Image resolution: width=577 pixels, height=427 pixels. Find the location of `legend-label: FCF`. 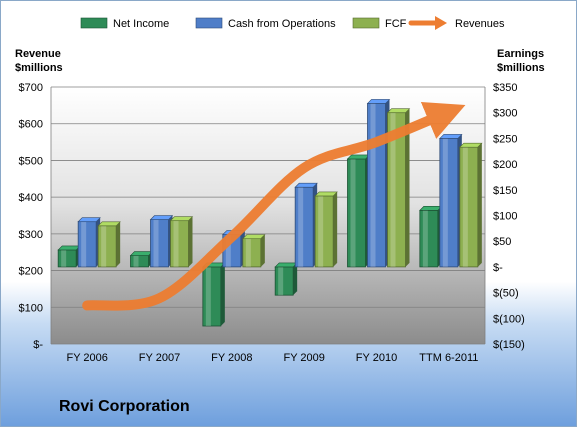

legend-label: FCF is located at coordinates (396, 24).